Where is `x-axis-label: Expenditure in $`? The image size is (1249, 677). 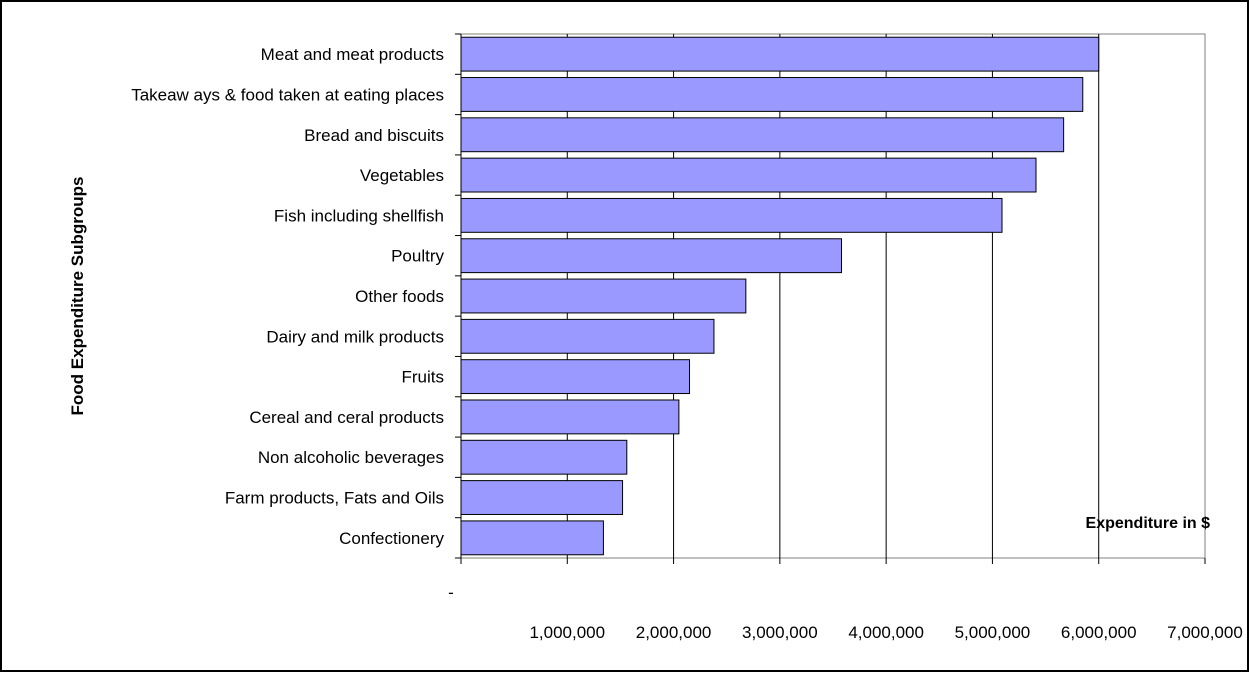
x-axis-label: Expenditure in $ is located at coordinates (1148, 523).